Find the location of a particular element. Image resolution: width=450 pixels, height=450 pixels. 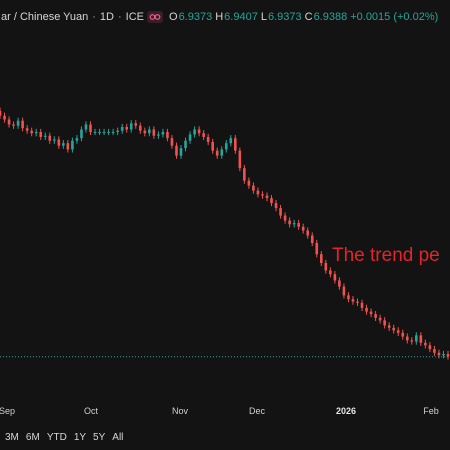

range-button-all: All is located at coordinates (118, 437).